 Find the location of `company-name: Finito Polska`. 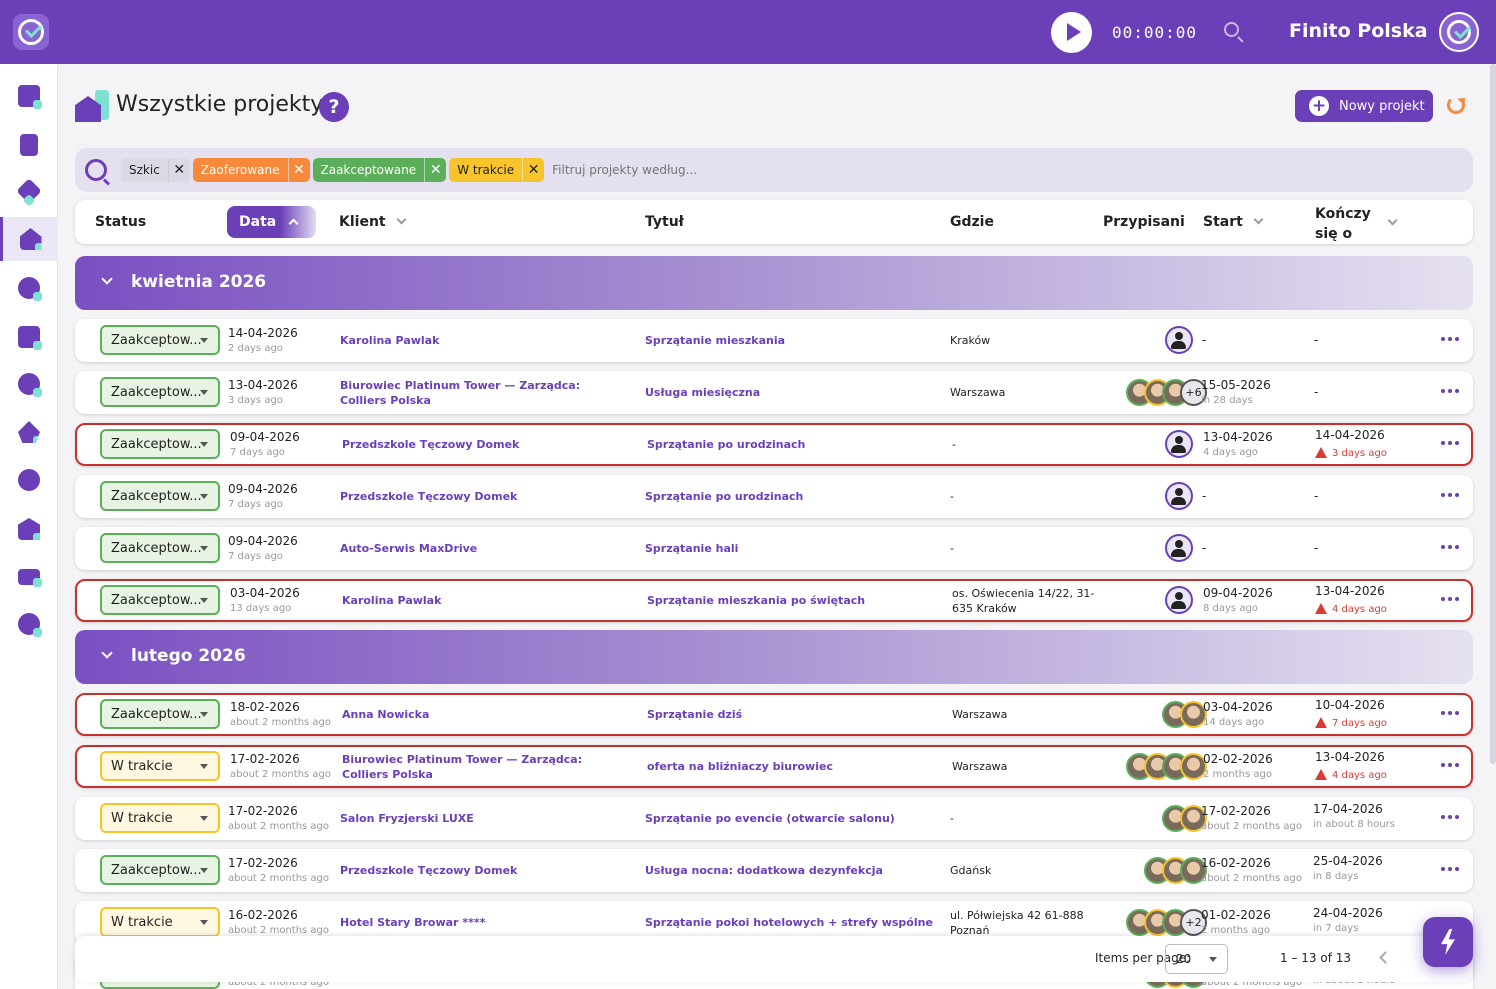

company-name: Finito Polska is located at coordinates (1358, 31).